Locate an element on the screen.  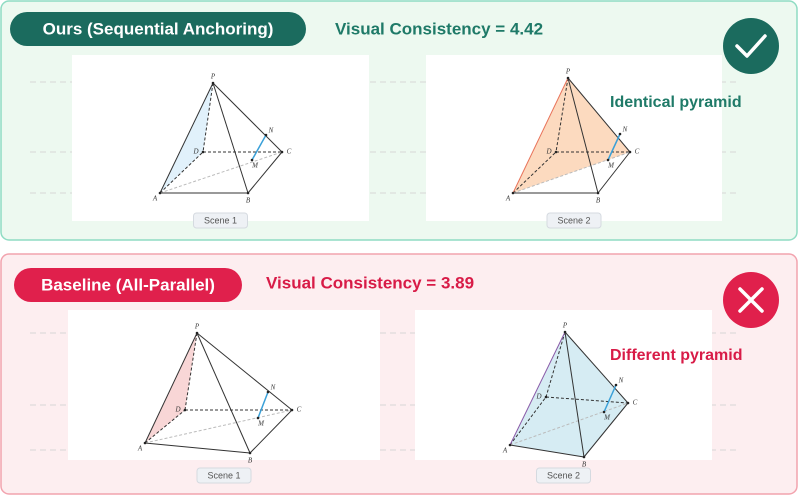
baseline-score: Visual Consistency = 3.89 is located at coordinates (370, 282).